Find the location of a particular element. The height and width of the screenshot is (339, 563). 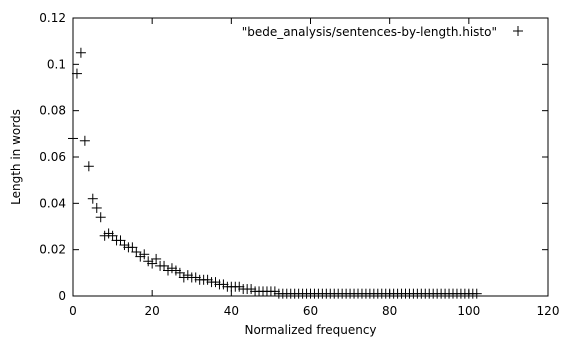

x-axis-label: Normalized frequency is located at coordinates (310, 330).